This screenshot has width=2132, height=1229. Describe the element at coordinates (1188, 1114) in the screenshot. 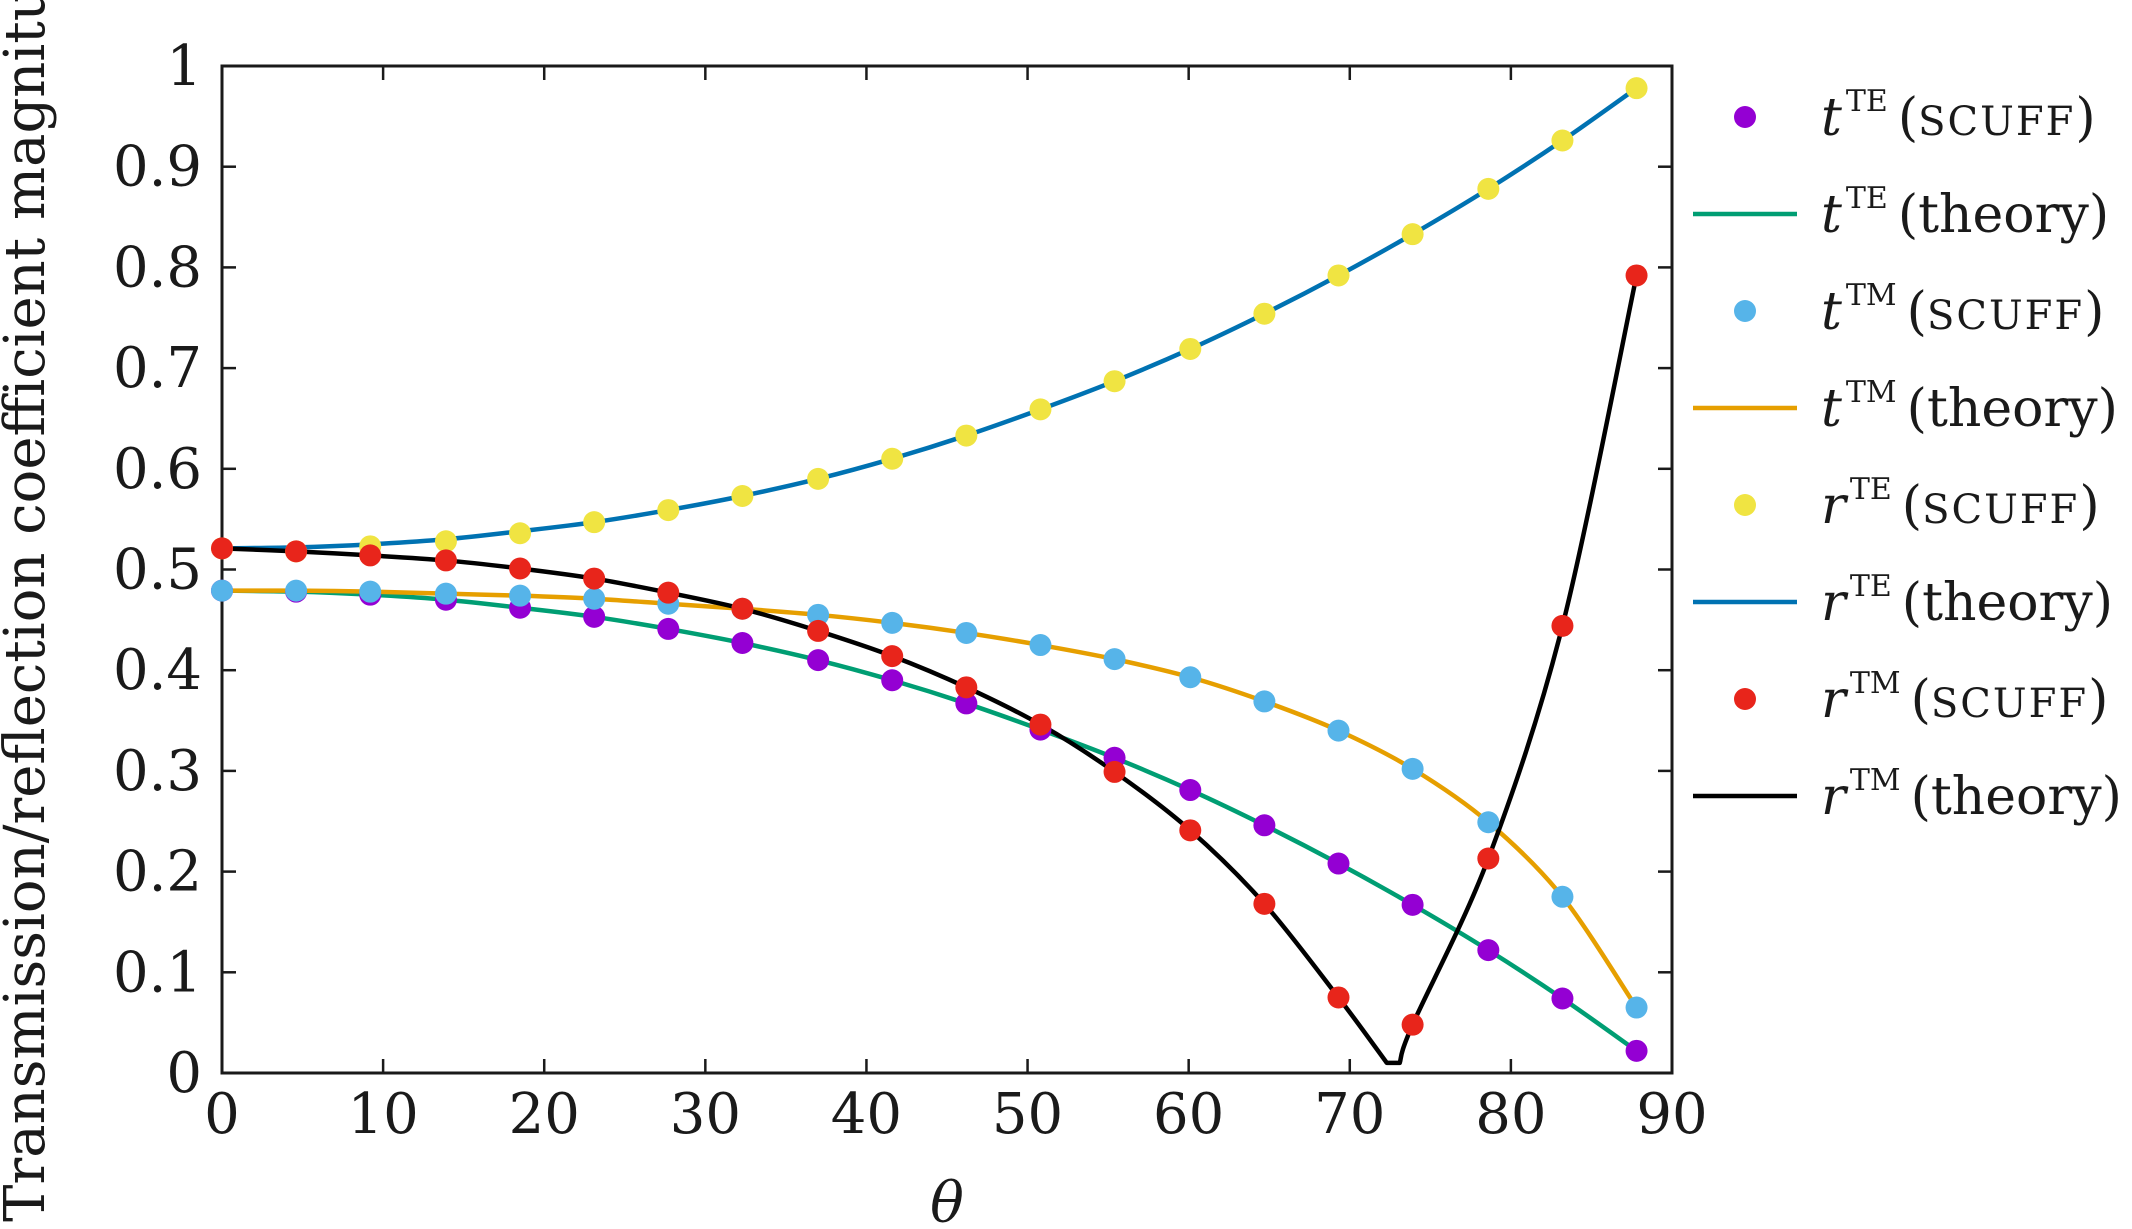

I see `x-tick-label: 60` at that location.